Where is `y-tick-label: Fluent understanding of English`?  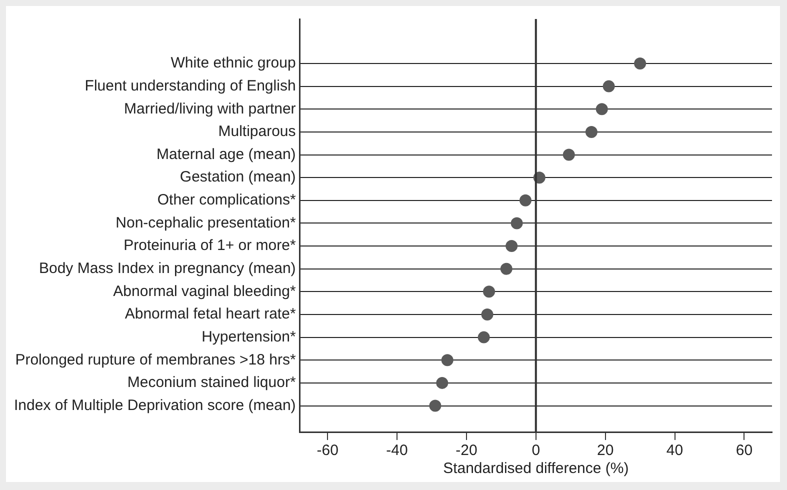
y-tick-label: Fluent understanding of English is located at coordinates (190, 85).